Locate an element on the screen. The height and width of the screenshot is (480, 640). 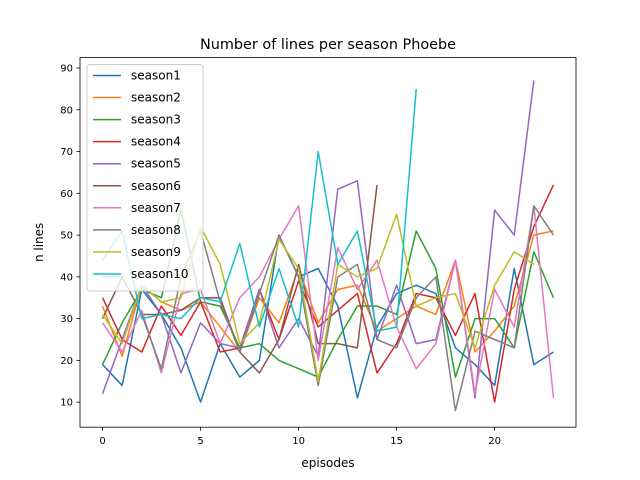
legend-label: season2 is located at coordinates (156, 98).